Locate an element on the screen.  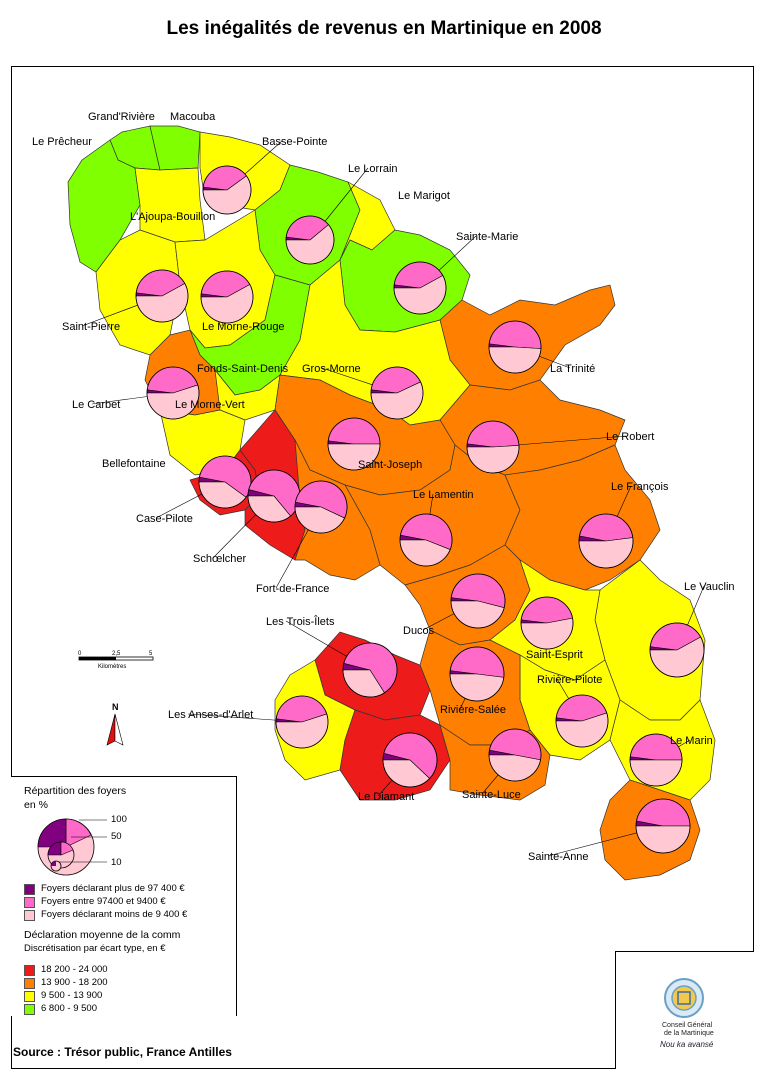
legend-swatch-high is located at coordinates (29, 889).